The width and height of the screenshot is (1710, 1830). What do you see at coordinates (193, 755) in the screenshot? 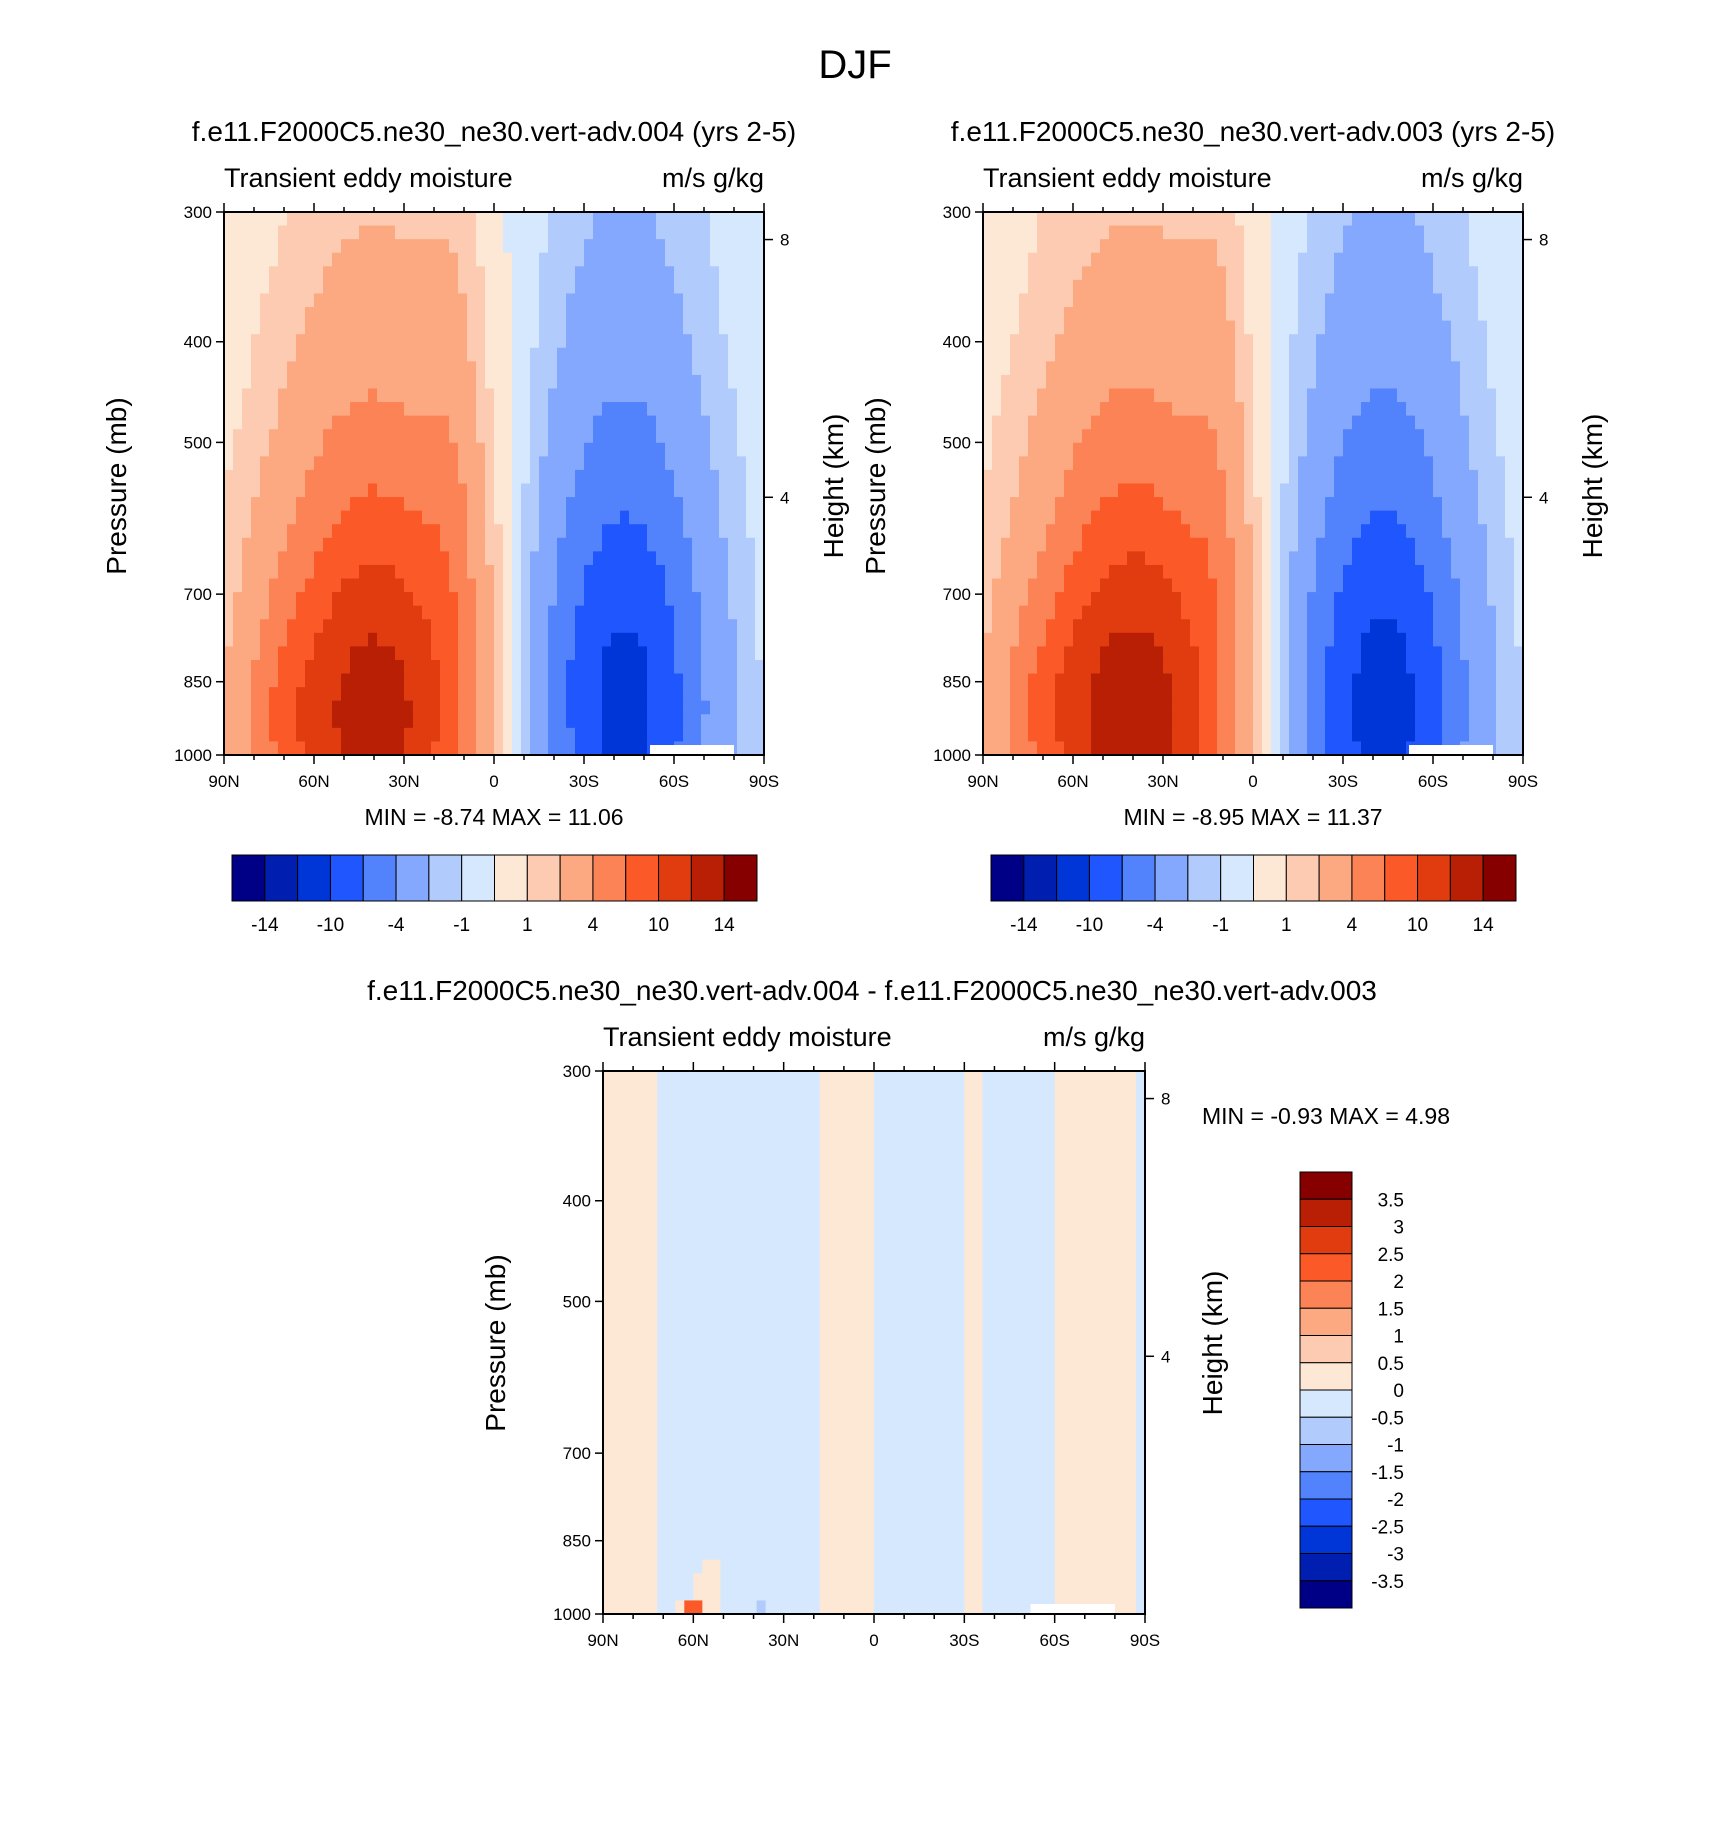
I see `y-tick-label: 1000` at bounding box center [193, 755].